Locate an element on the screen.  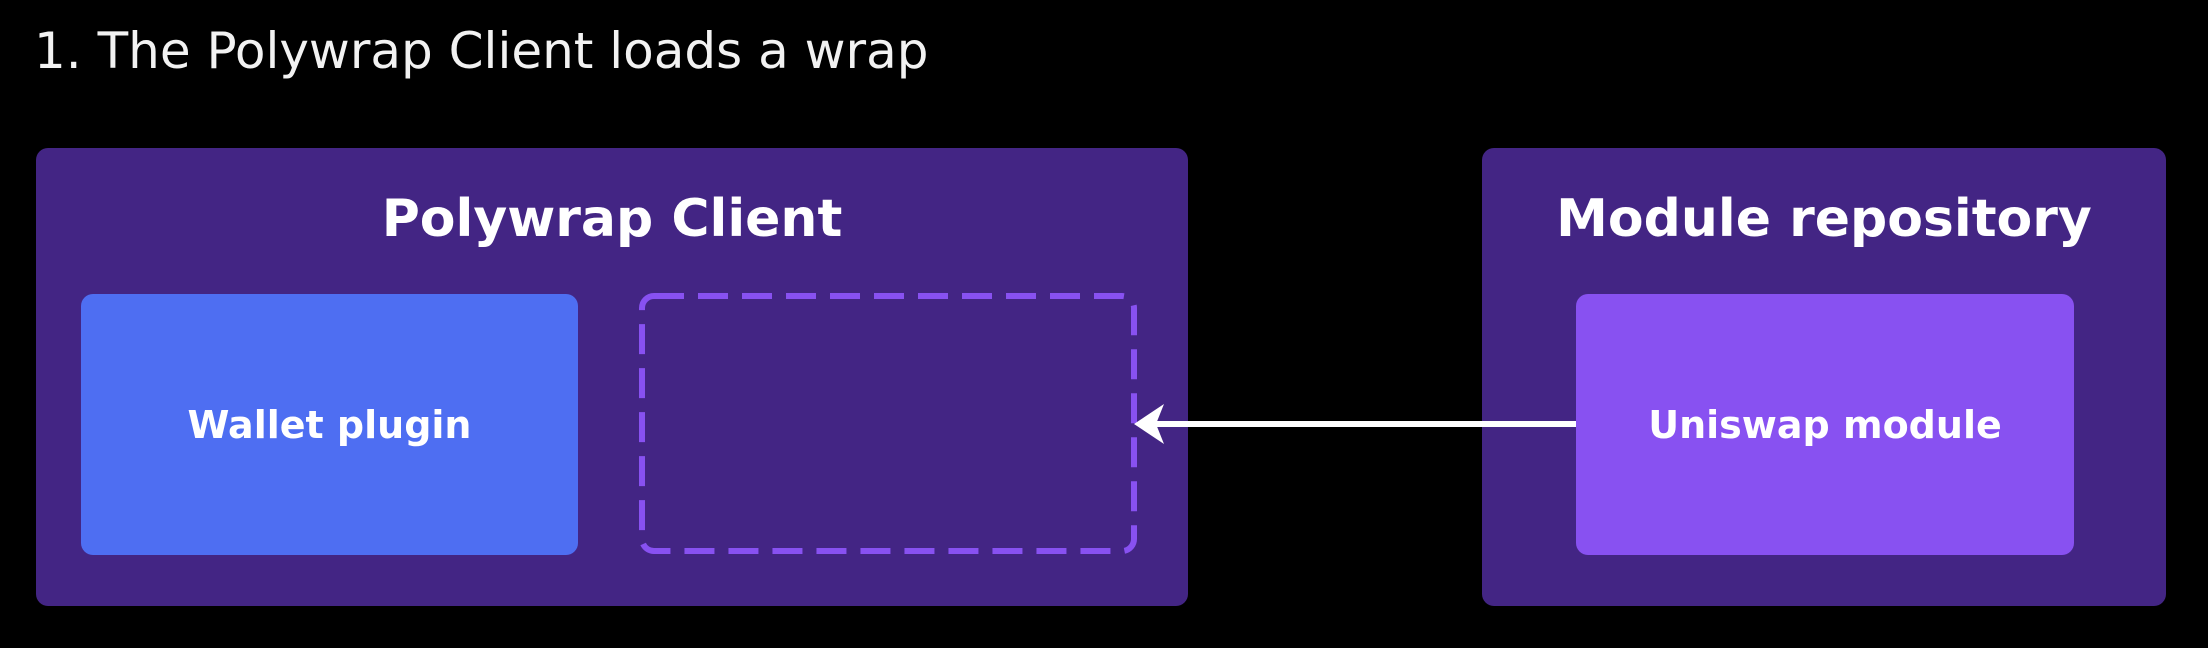
wallet-plugin-label: Wallet plugin is located at coordinates (329, 424).